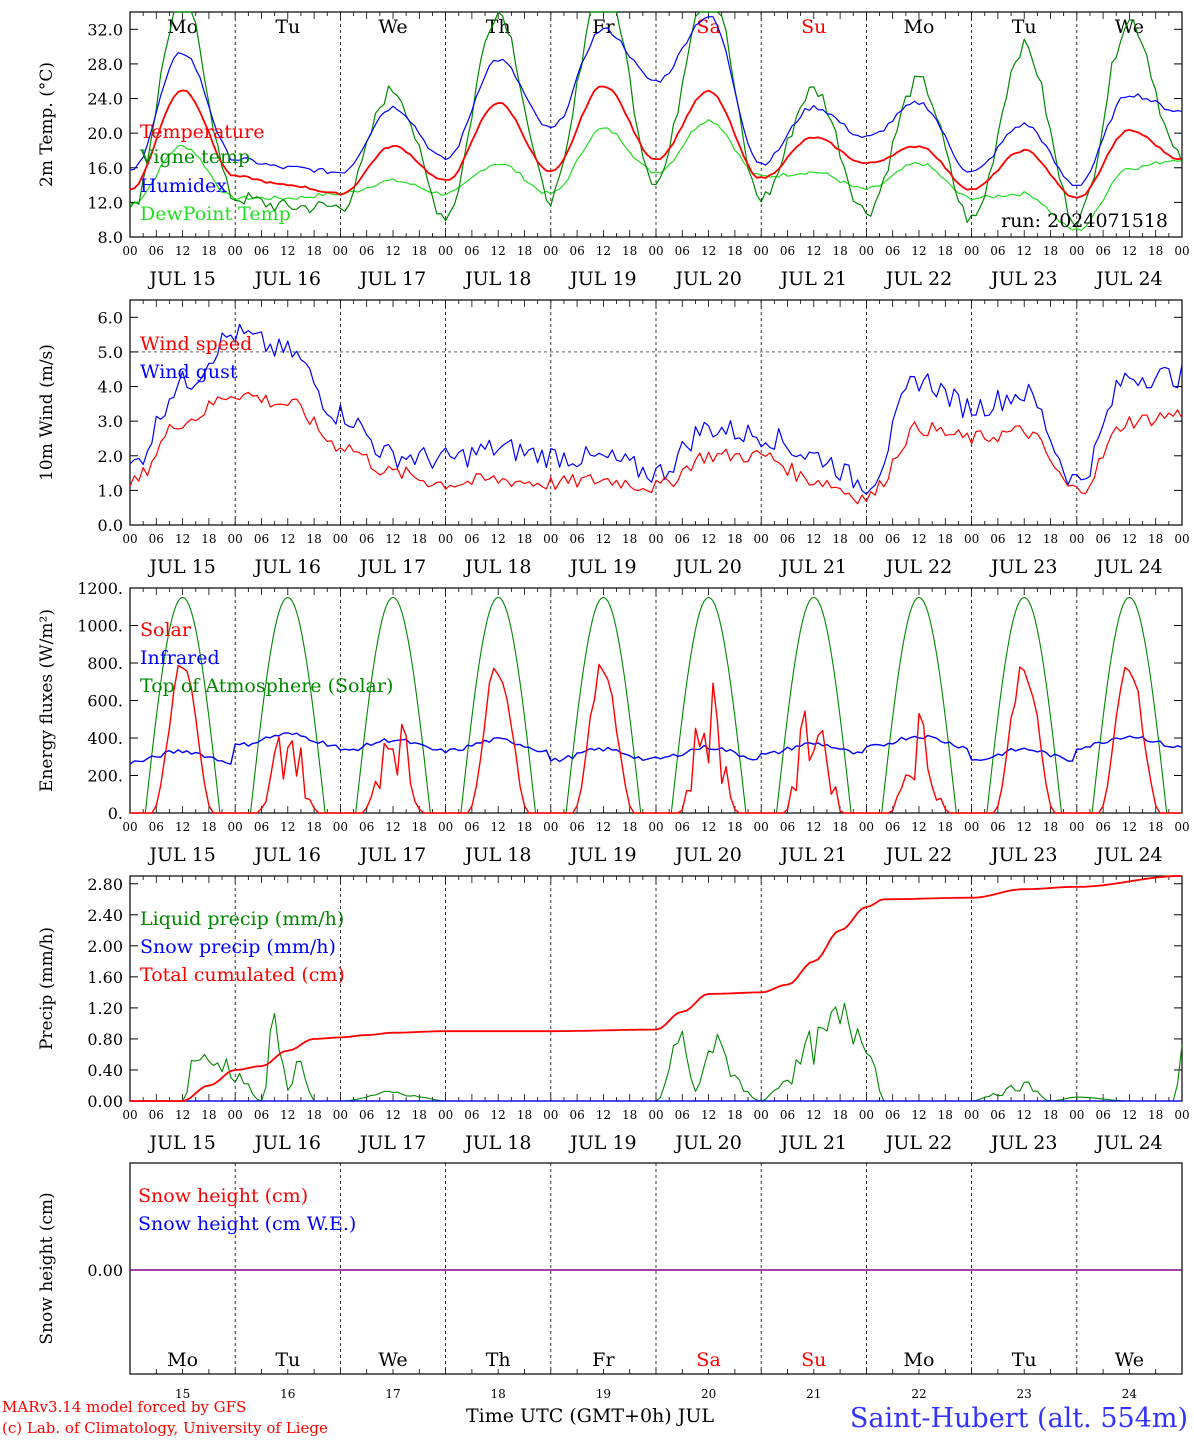  What do you see at coordinates (105, 977) in the screenshot?
I see `y-tick-label: 1.60` at bounding box center [105, 977].